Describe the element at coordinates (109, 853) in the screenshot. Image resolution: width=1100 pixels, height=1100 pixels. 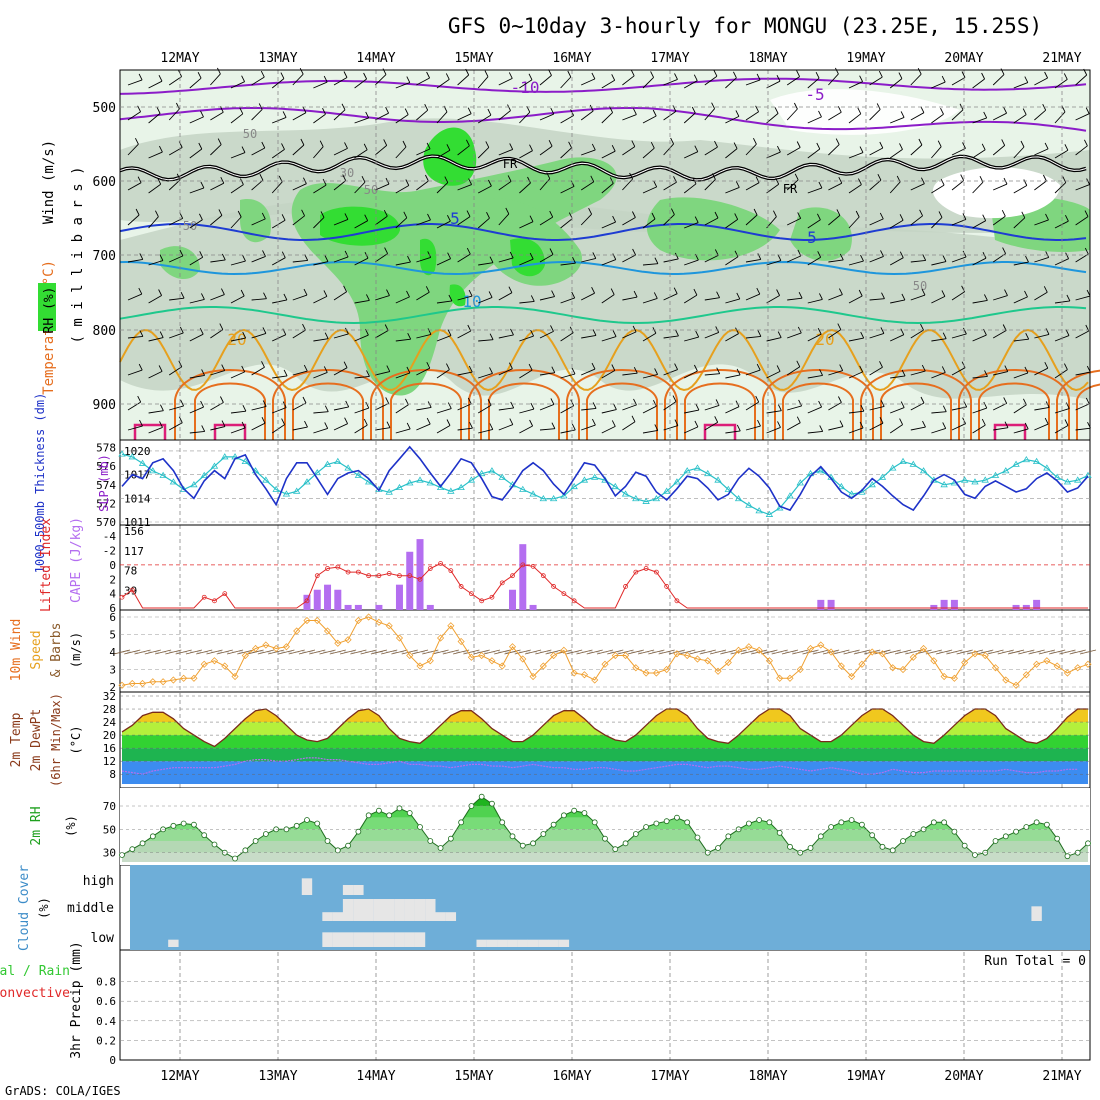
I see `rh2m-tick-label: 30` at that location.